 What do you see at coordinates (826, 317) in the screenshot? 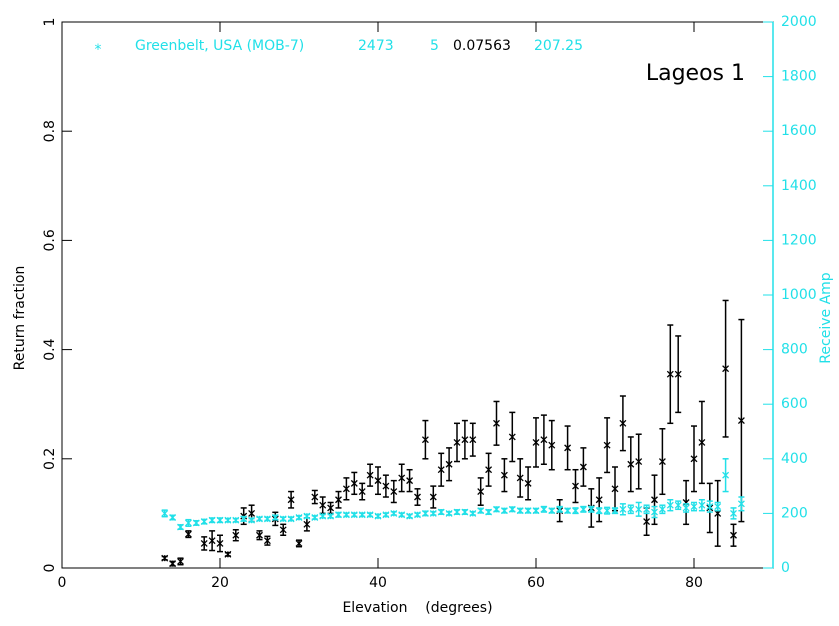
I see `y2-axis-label: Receive Amp` at bounding box center [826, 317].